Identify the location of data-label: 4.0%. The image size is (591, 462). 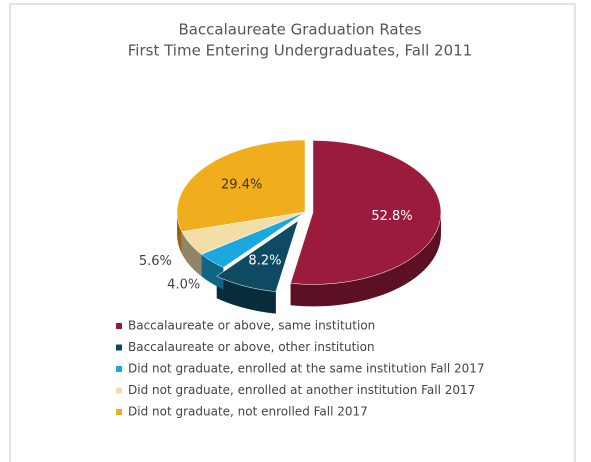
(183, 284).